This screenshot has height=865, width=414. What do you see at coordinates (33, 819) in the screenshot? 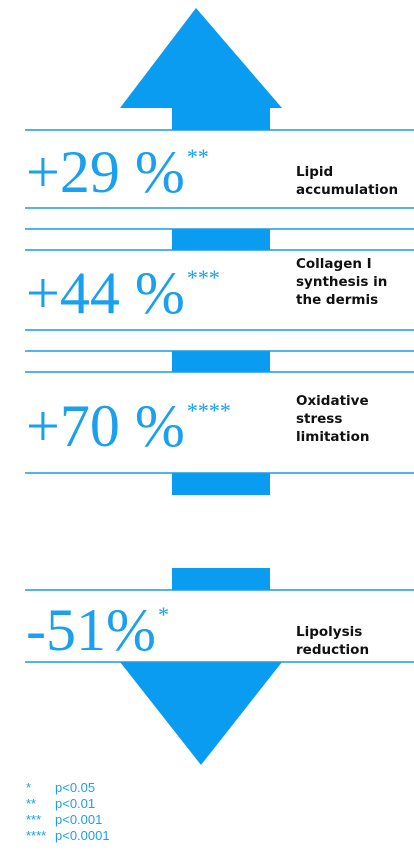
I see `footnote-mark: ***` at bounding box center [33, 819].